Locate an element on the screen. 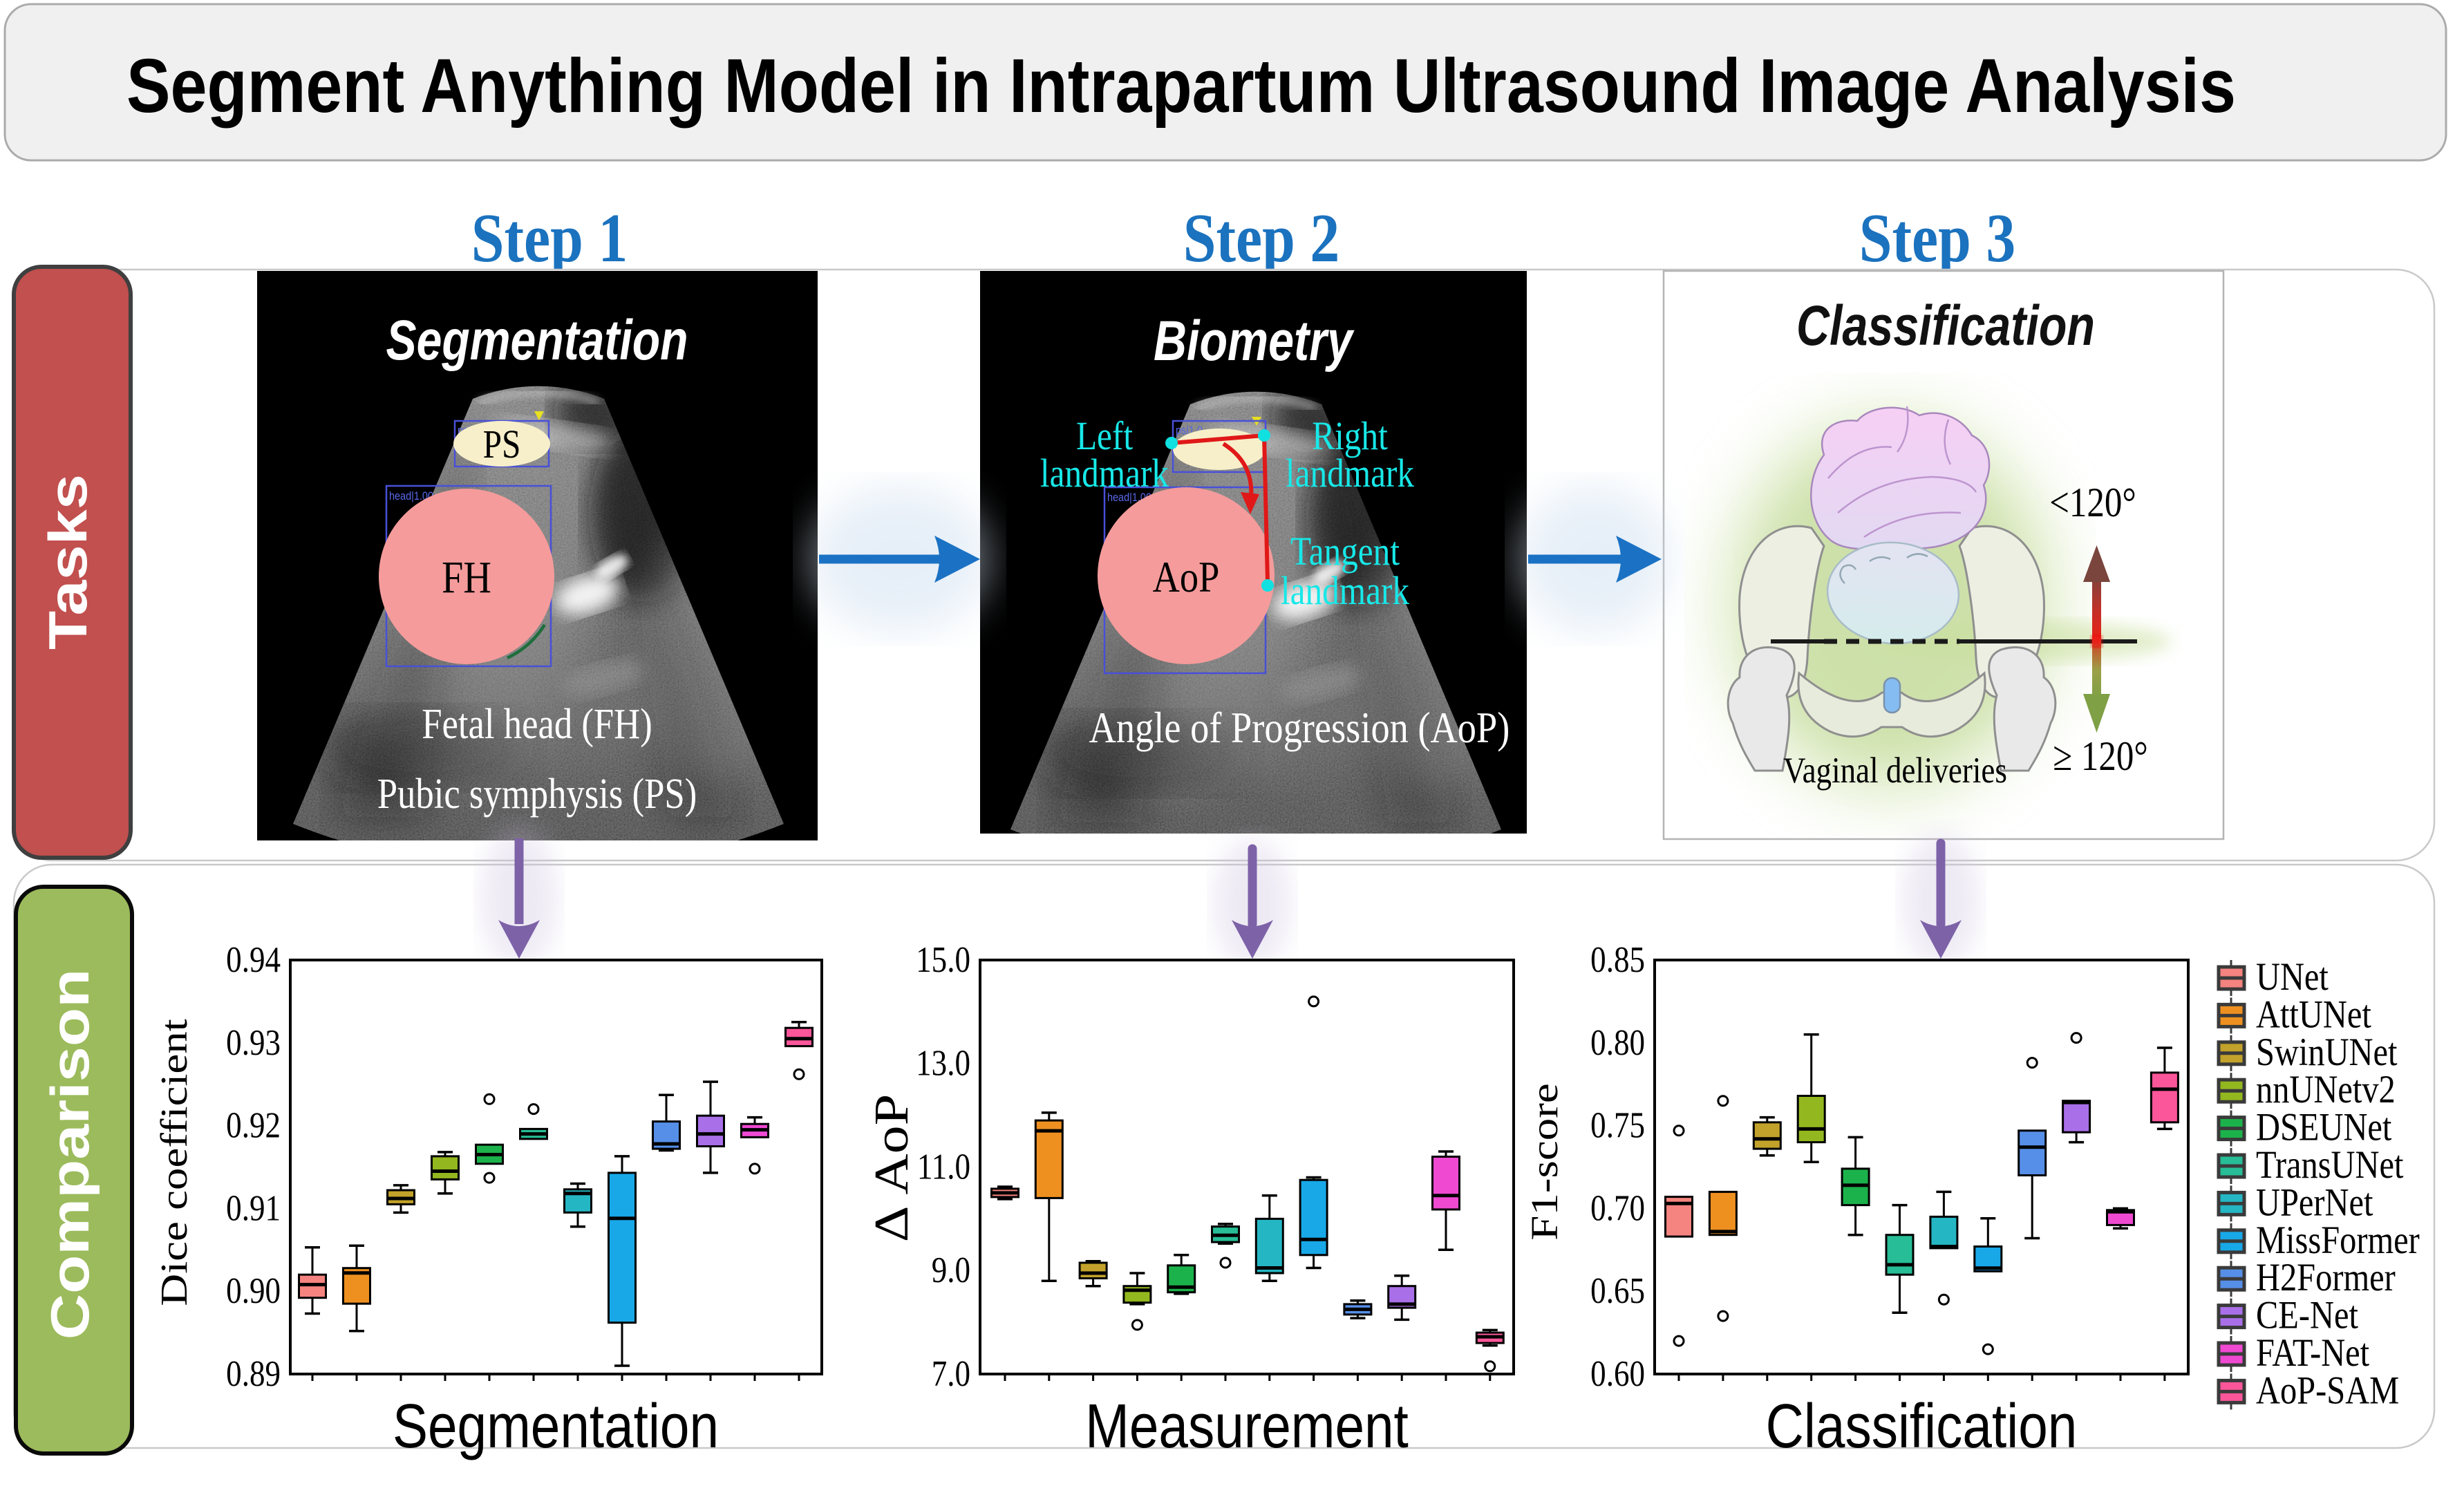 The image size is (2464, 1486). svg-text: Step 3 is located at coordinates (1937, 238).